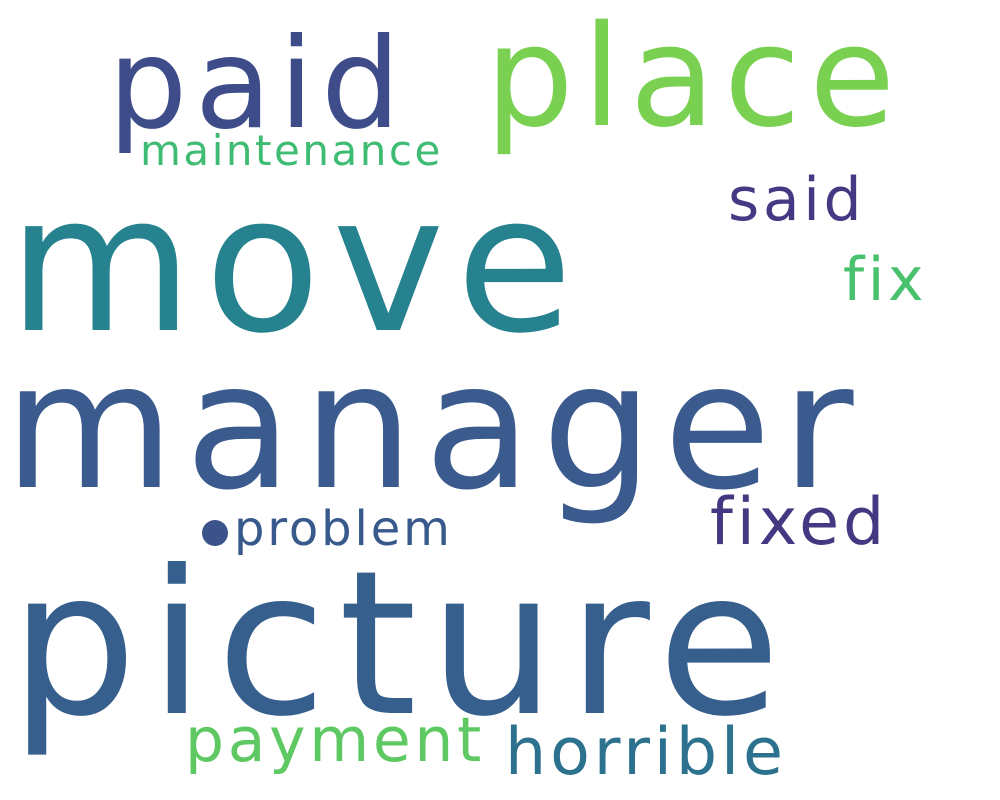 This screenshot has width=1000, height=800. What do you see at coordinates (215, 533) in the screenshot?
I see `dot-mark` at bounding box center [215, 533].